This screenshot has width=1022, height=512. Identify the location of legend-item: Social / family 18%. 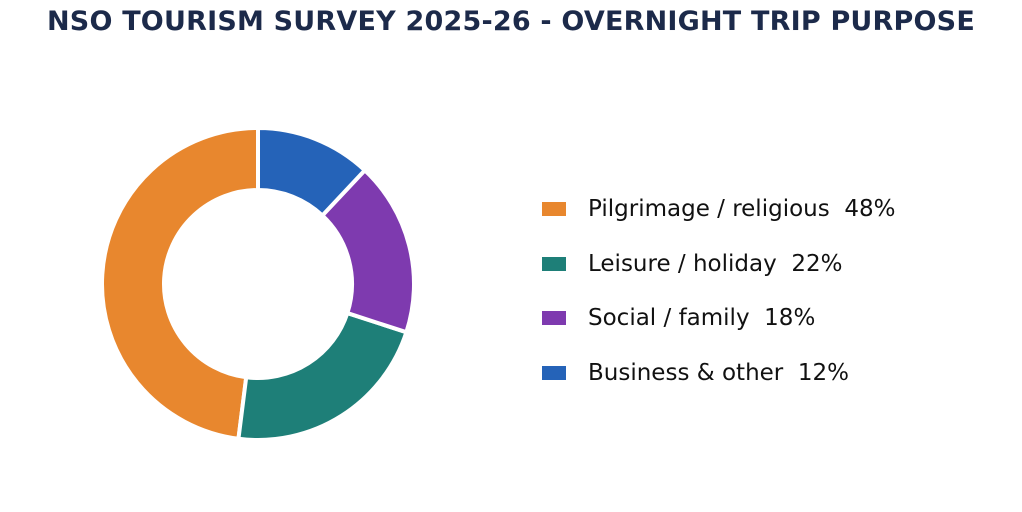
(718, 318).